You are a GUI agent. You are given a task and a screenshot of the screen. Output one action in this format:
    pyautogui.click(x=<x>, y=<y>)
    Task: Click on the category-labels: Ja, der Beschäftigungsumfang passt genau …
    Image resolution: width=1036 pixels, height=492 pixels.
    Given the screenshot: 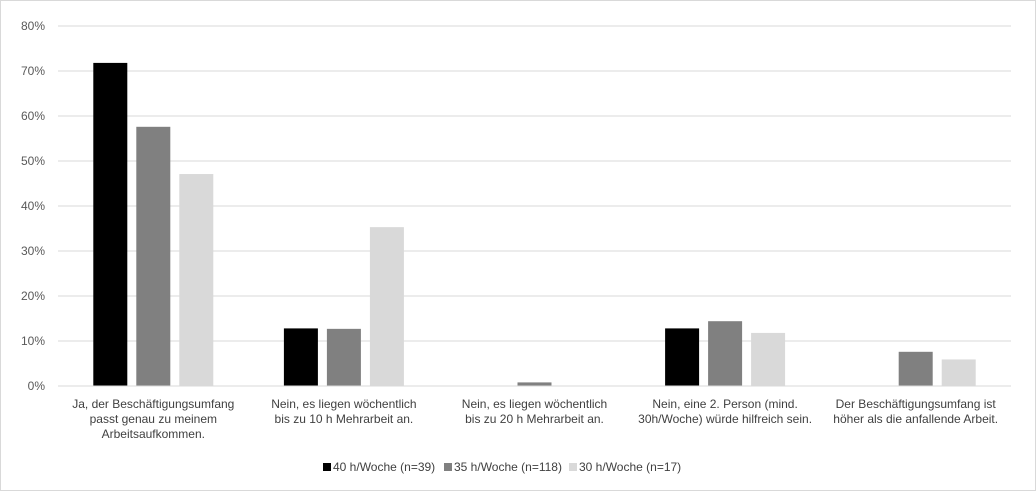 What is the action you would take?
    pyautogui.click(x=535, y=419)
    